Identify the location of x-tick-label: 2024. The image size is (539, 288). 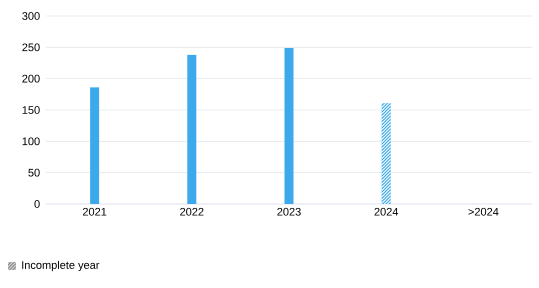
(386, 212).